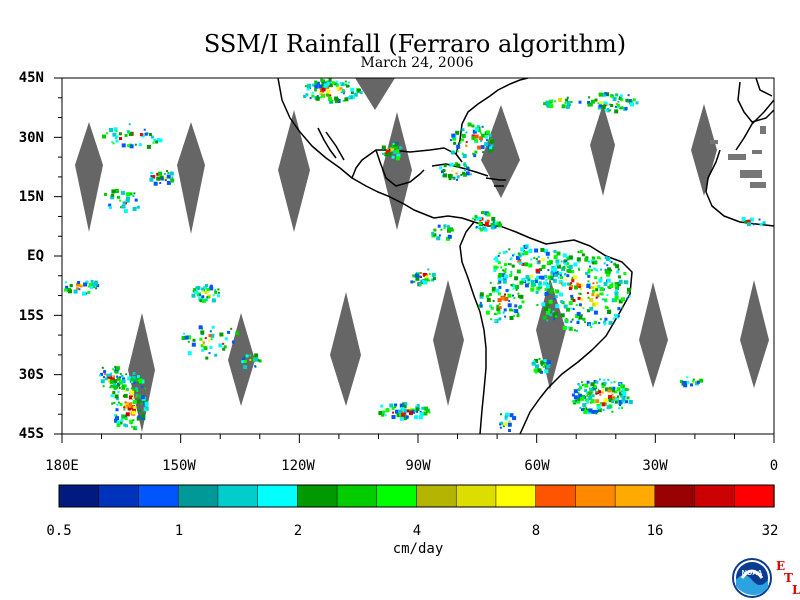 The image size is (800, 600). Describe the element at coordinates (191, 178) in the screenshot. I see `swath-gap` at that location.